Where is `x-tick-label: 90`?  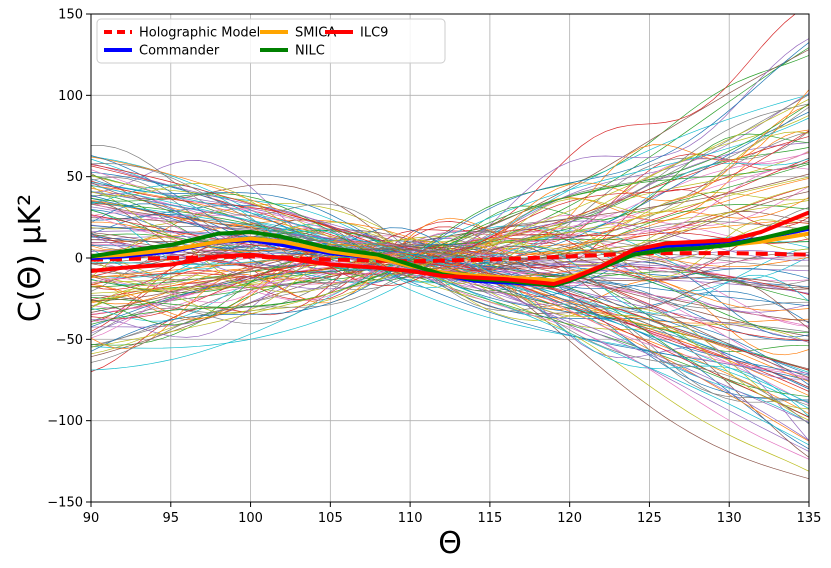 x-tick-label: 90 is located at coordinates (91, 518).